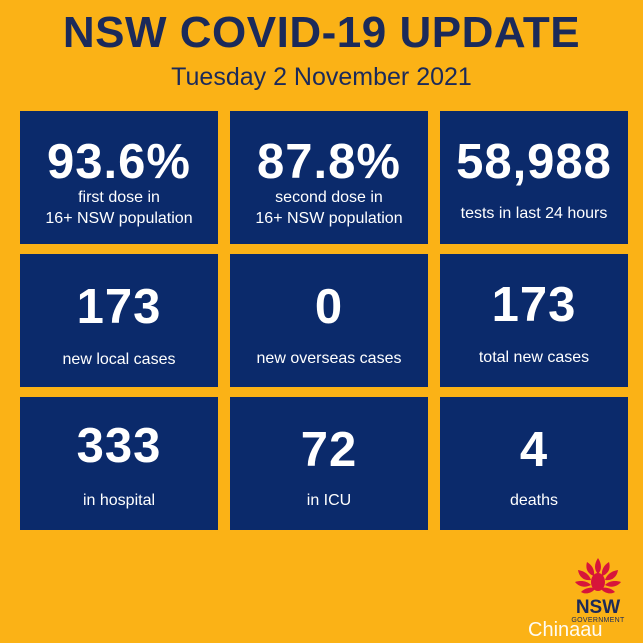  I want to click on stat-tile-total-cases: 173 total new cases, so click(534, 320).